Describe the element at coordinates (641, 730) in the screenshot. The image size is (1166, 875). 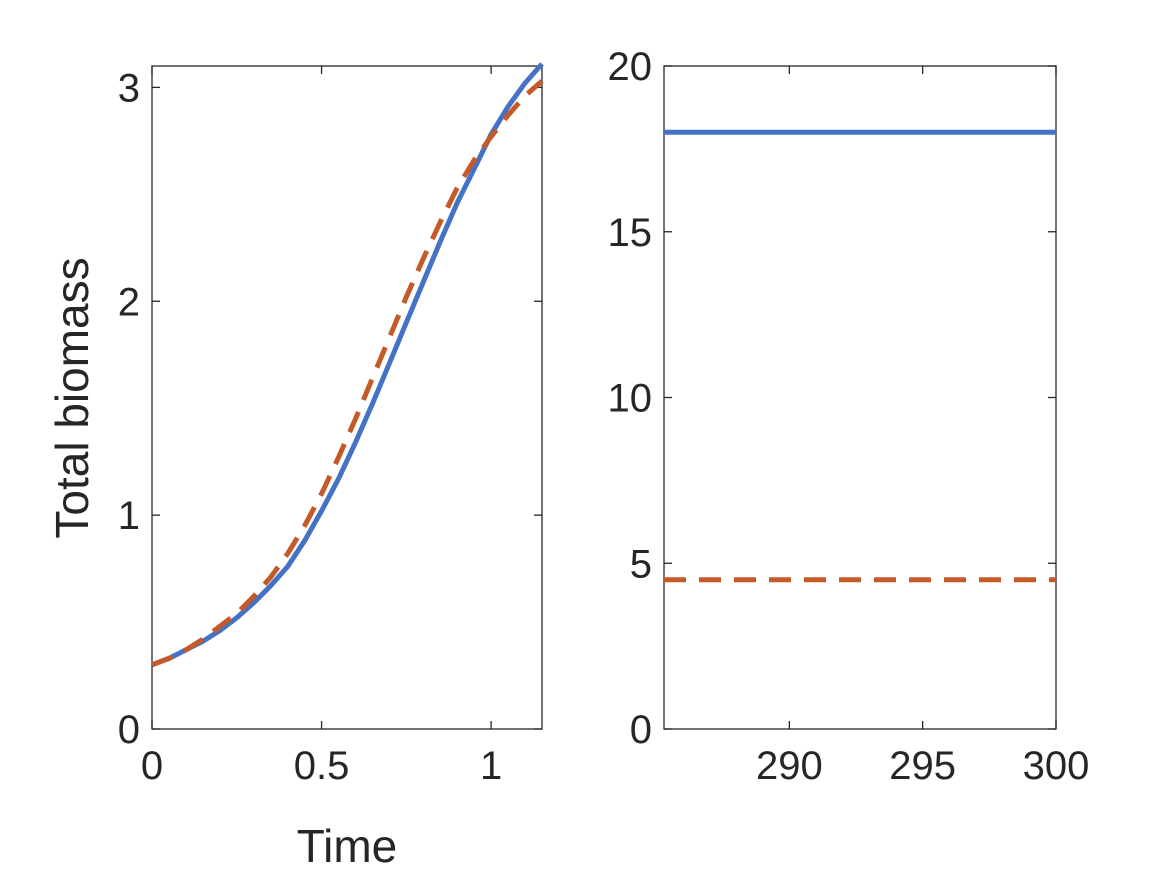
I see `right-y-tick-label: 0` at that location.